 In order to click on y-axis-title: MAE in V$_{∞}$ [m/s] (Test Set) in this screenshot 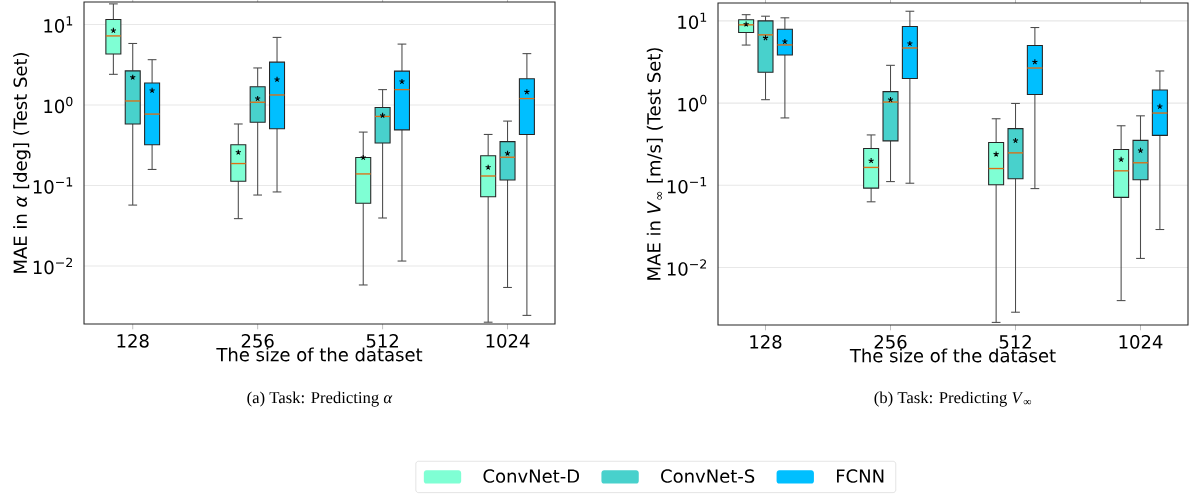, I will do `click(654, 164)`.